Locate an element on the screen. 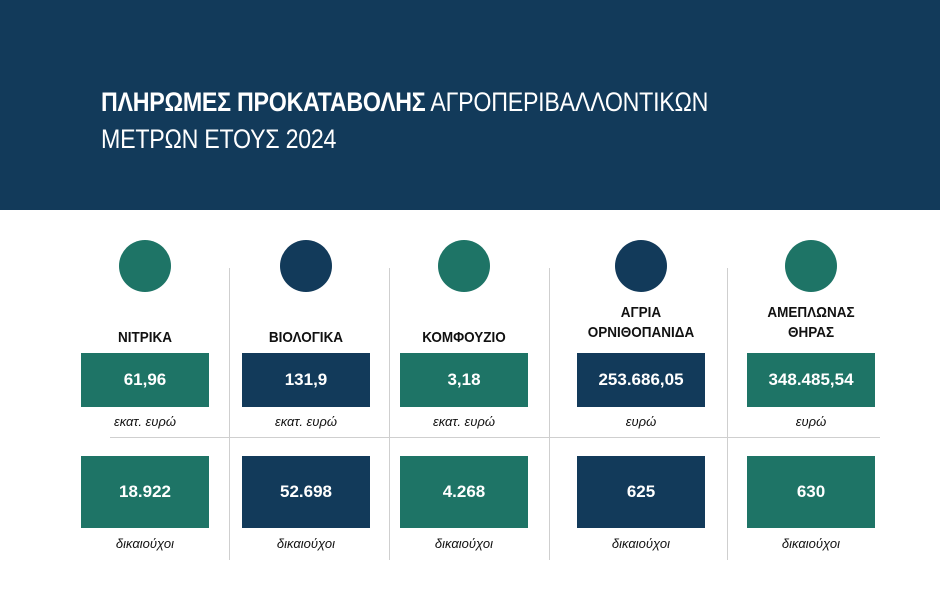 The image size is (940, 610). beneficiaries-box: 18.922 is located at coordinates (145, 492).